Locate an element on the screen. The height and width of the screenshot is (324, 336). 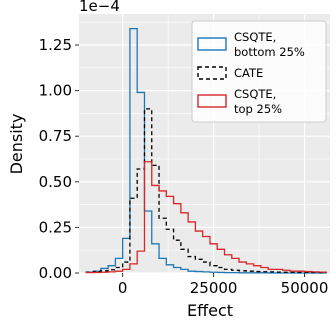
x-tick-label: 0 is located at coordinates (123, 288).